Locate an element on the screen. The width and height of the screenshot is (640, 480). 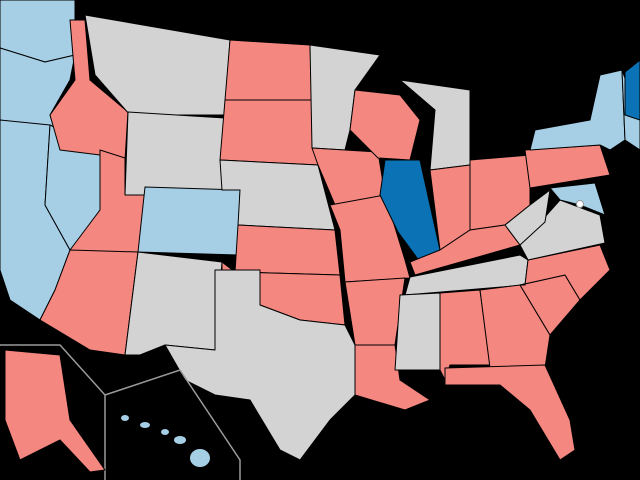
state-florida is located at coordinates (510, 412).